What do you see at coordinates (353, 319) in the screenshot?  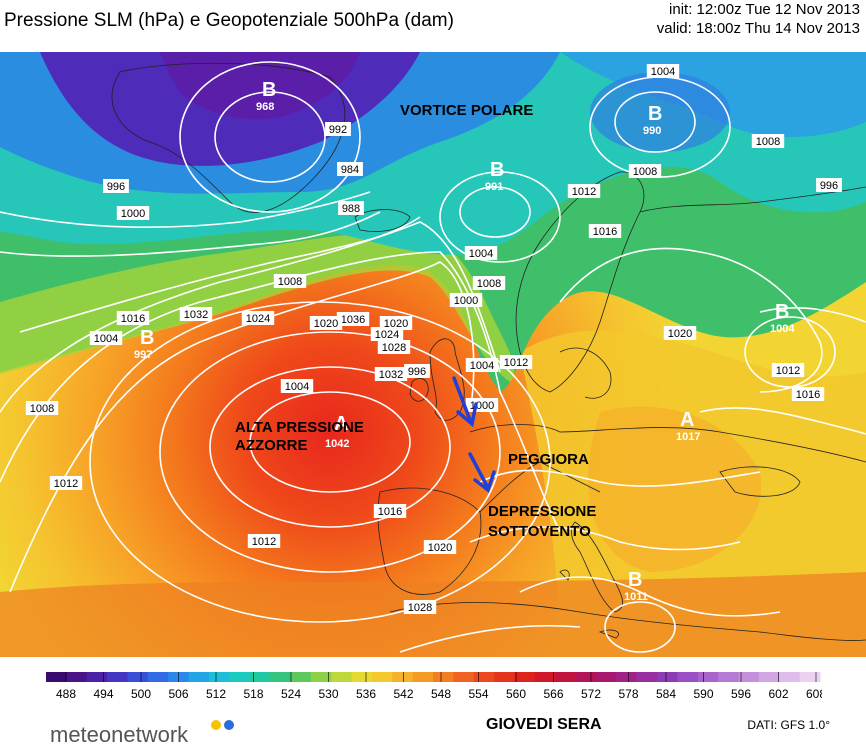 I see `isobar-label: 1036` at bounding box center [353, 319].